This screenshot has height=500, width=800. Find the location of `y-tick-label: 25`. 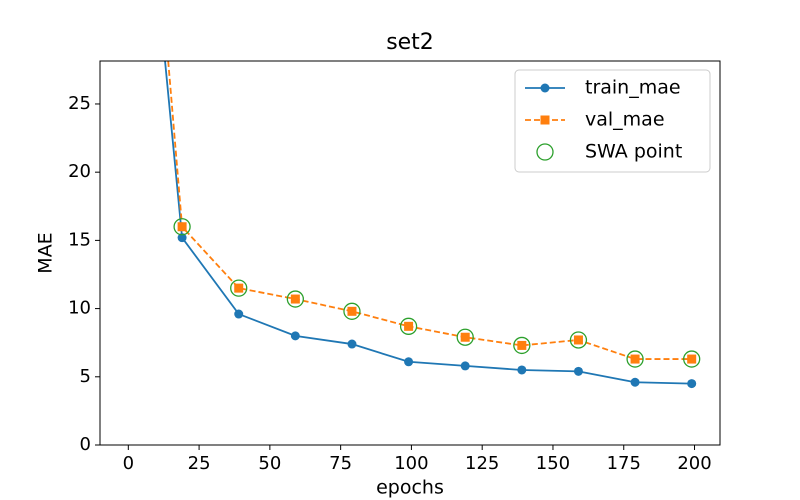

y-tick-label: 25 is located at coordinates (79, 103).